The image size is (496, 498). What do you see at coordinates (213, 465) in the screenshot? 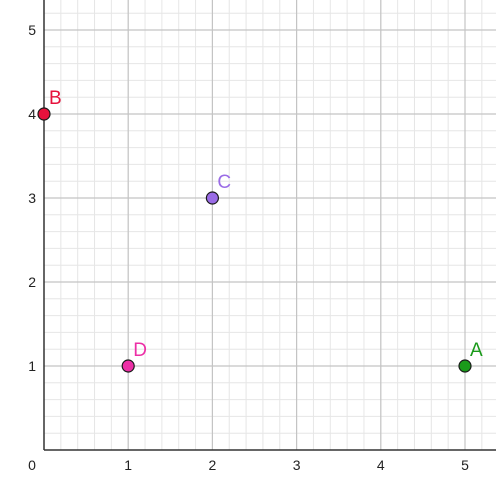
I see `x-tick-label: 2` at bounding box center [213, 465].